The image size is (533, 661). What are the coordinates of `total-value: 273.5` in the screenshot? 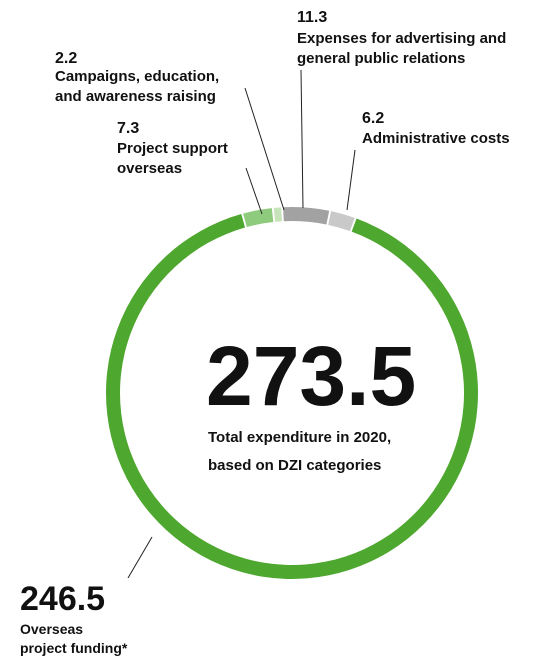 It's located at (311, 376).